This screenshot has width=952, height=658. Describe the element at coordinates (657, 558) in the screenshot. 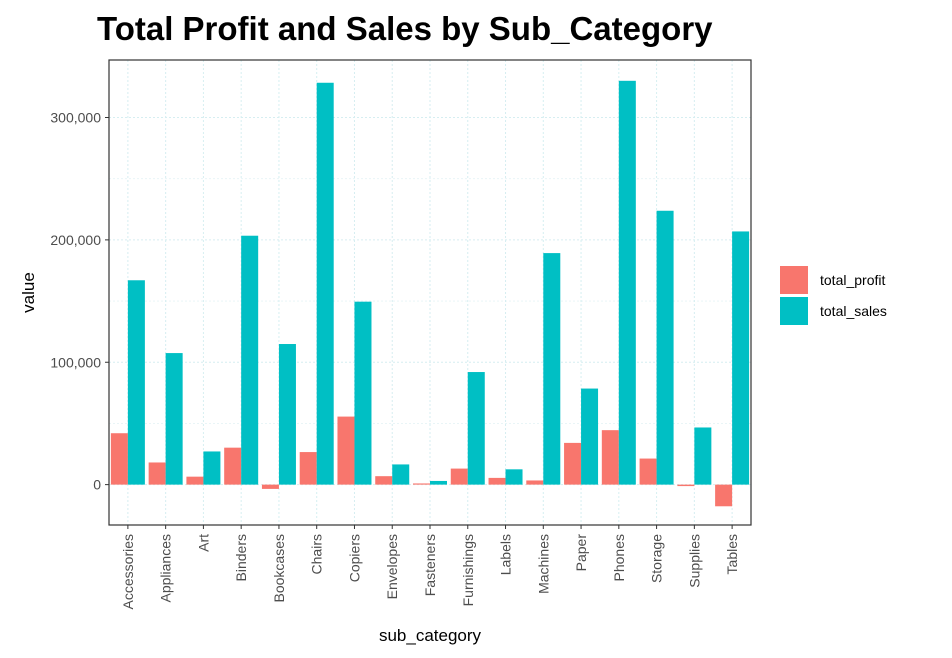

I see `x-tick-label: Storage` at that location.